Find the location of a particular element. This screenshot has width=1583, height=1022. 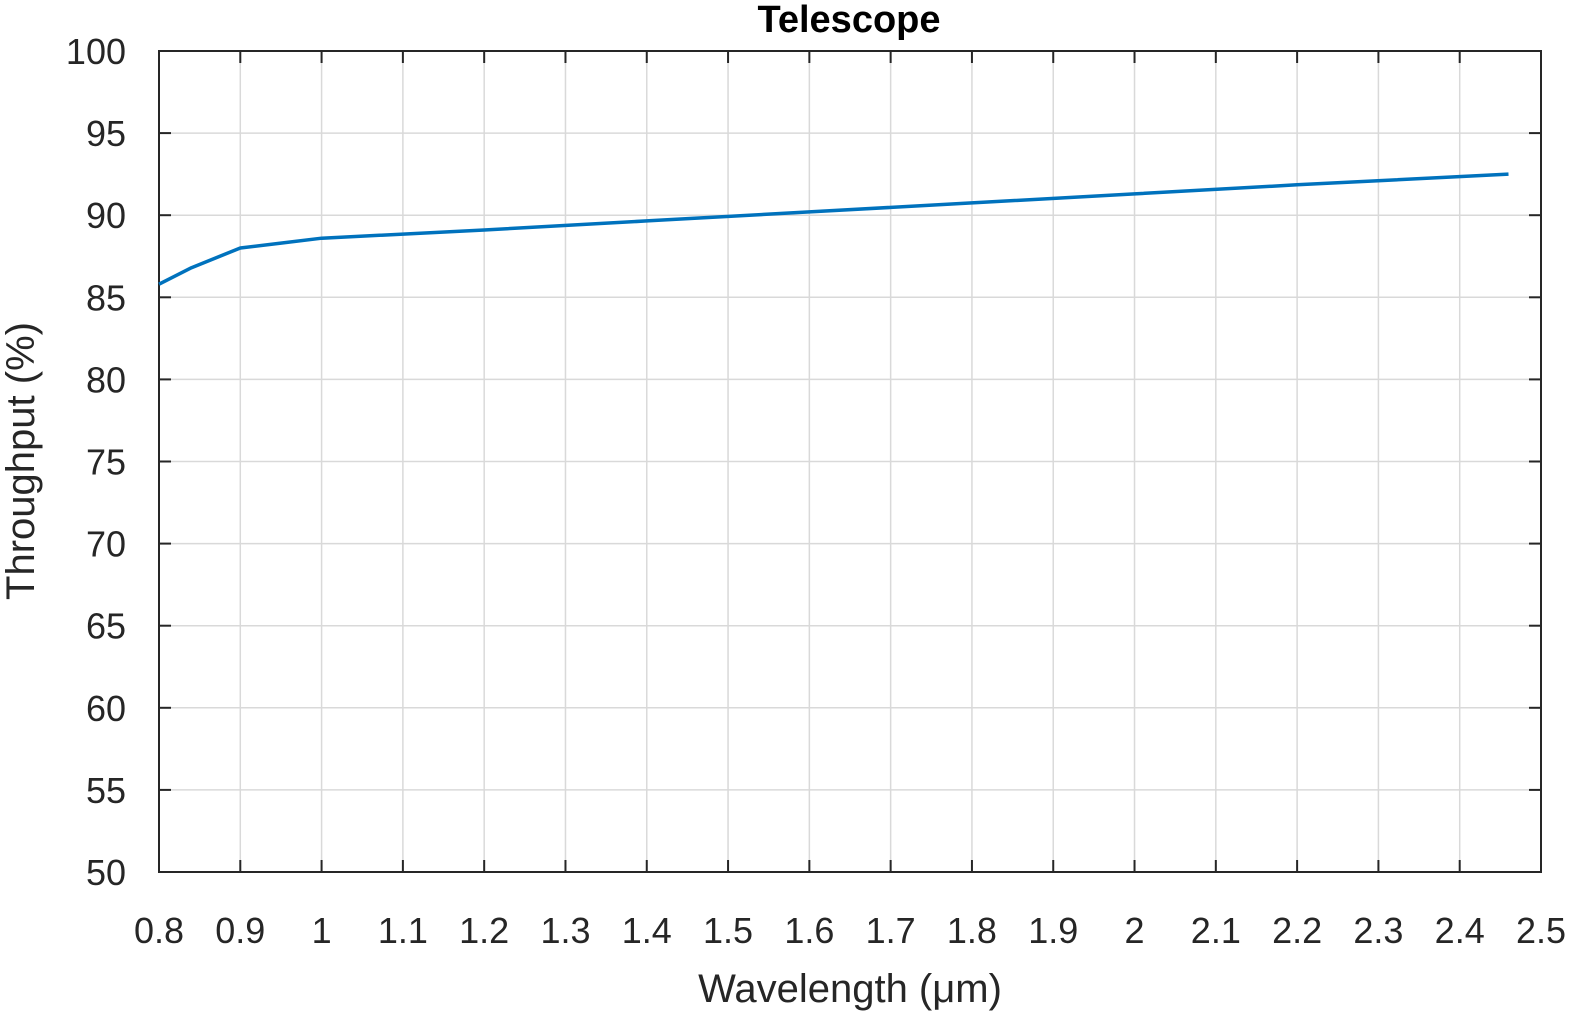

y-tick-label: 75 is located at coordinates (106, 462).